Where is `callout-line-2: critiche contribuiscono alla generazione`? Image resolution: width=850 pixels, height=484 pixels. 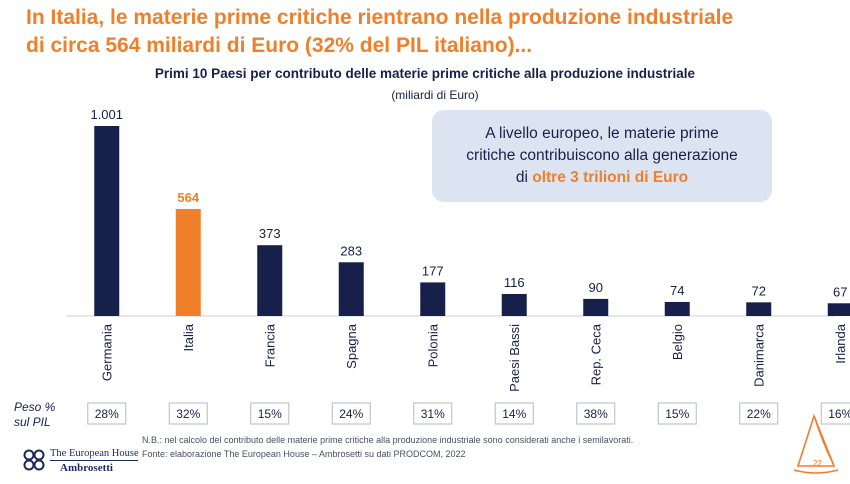
callout-line-2: critiche contribuiscono alla generazione is located at coordinates (602, 155).